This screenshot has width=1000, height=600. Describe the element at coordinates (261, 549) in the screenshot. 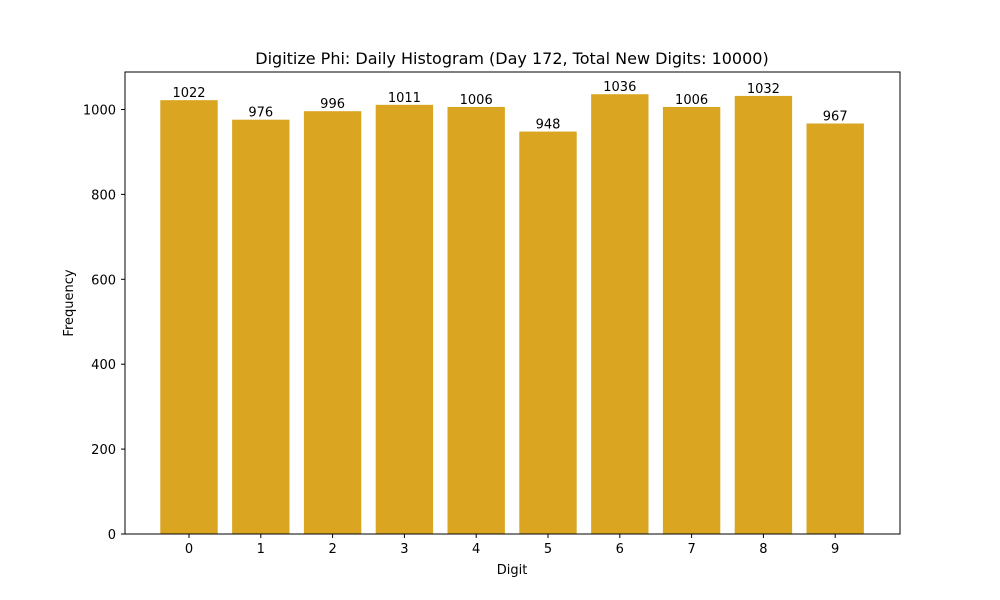

I see `x-tick-label: 1` at that location.